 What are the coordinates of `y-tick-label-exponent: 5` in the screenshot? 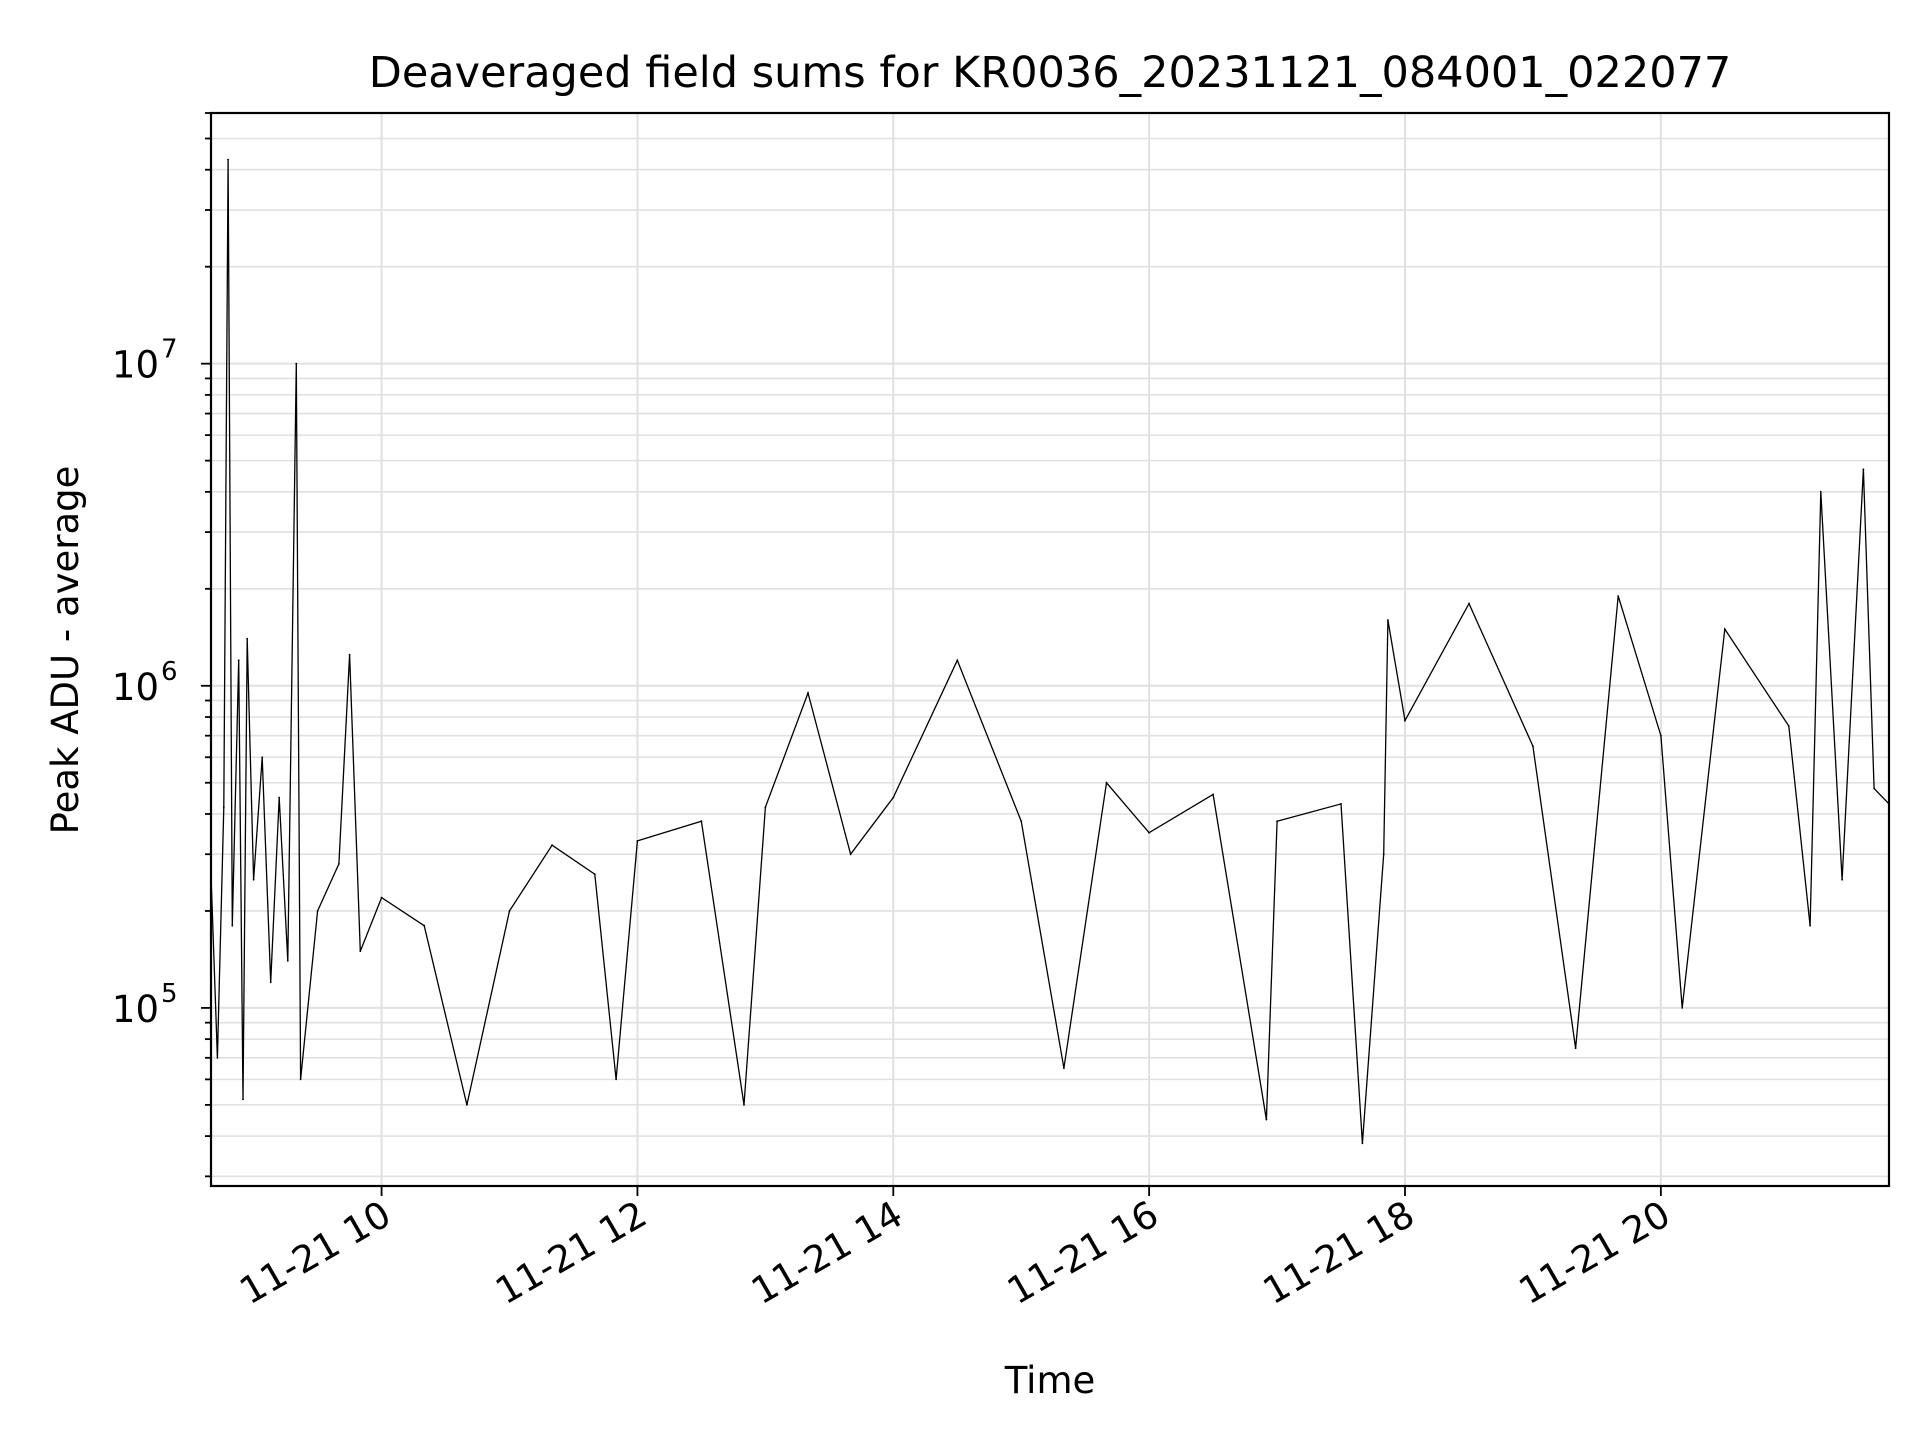 It's located at (169, 994).